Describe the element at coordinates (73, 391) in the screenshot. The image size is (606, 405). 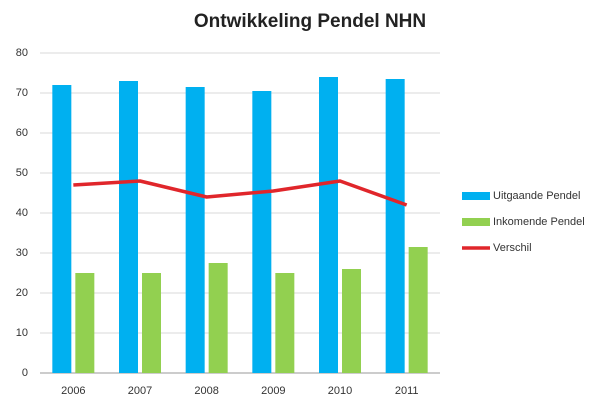
I see `x-tick-label: 2006` at that location.